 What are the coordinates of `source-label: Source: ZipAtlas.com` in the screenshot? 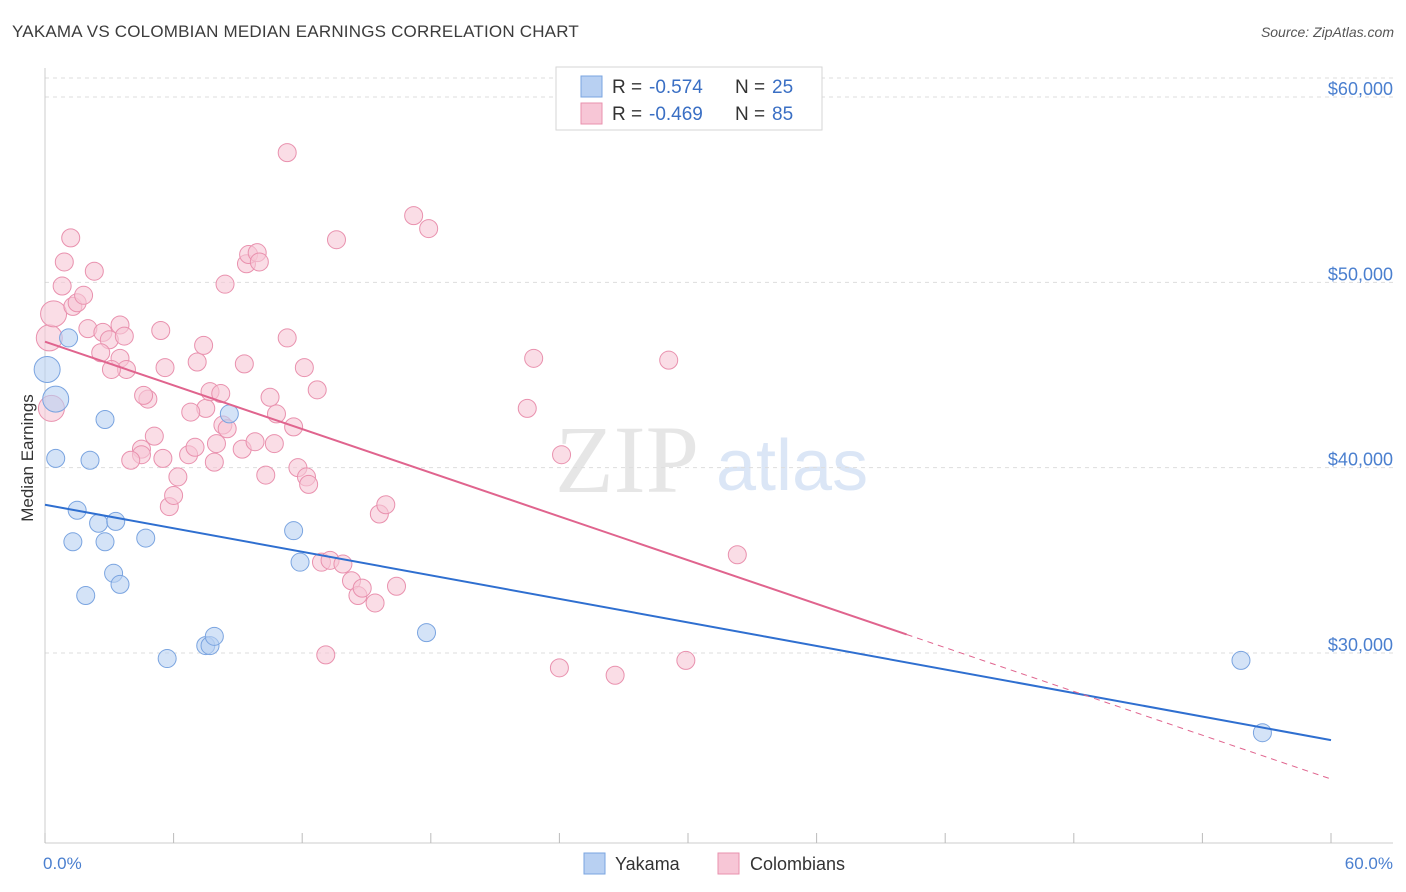 It's located at (1327, 32).